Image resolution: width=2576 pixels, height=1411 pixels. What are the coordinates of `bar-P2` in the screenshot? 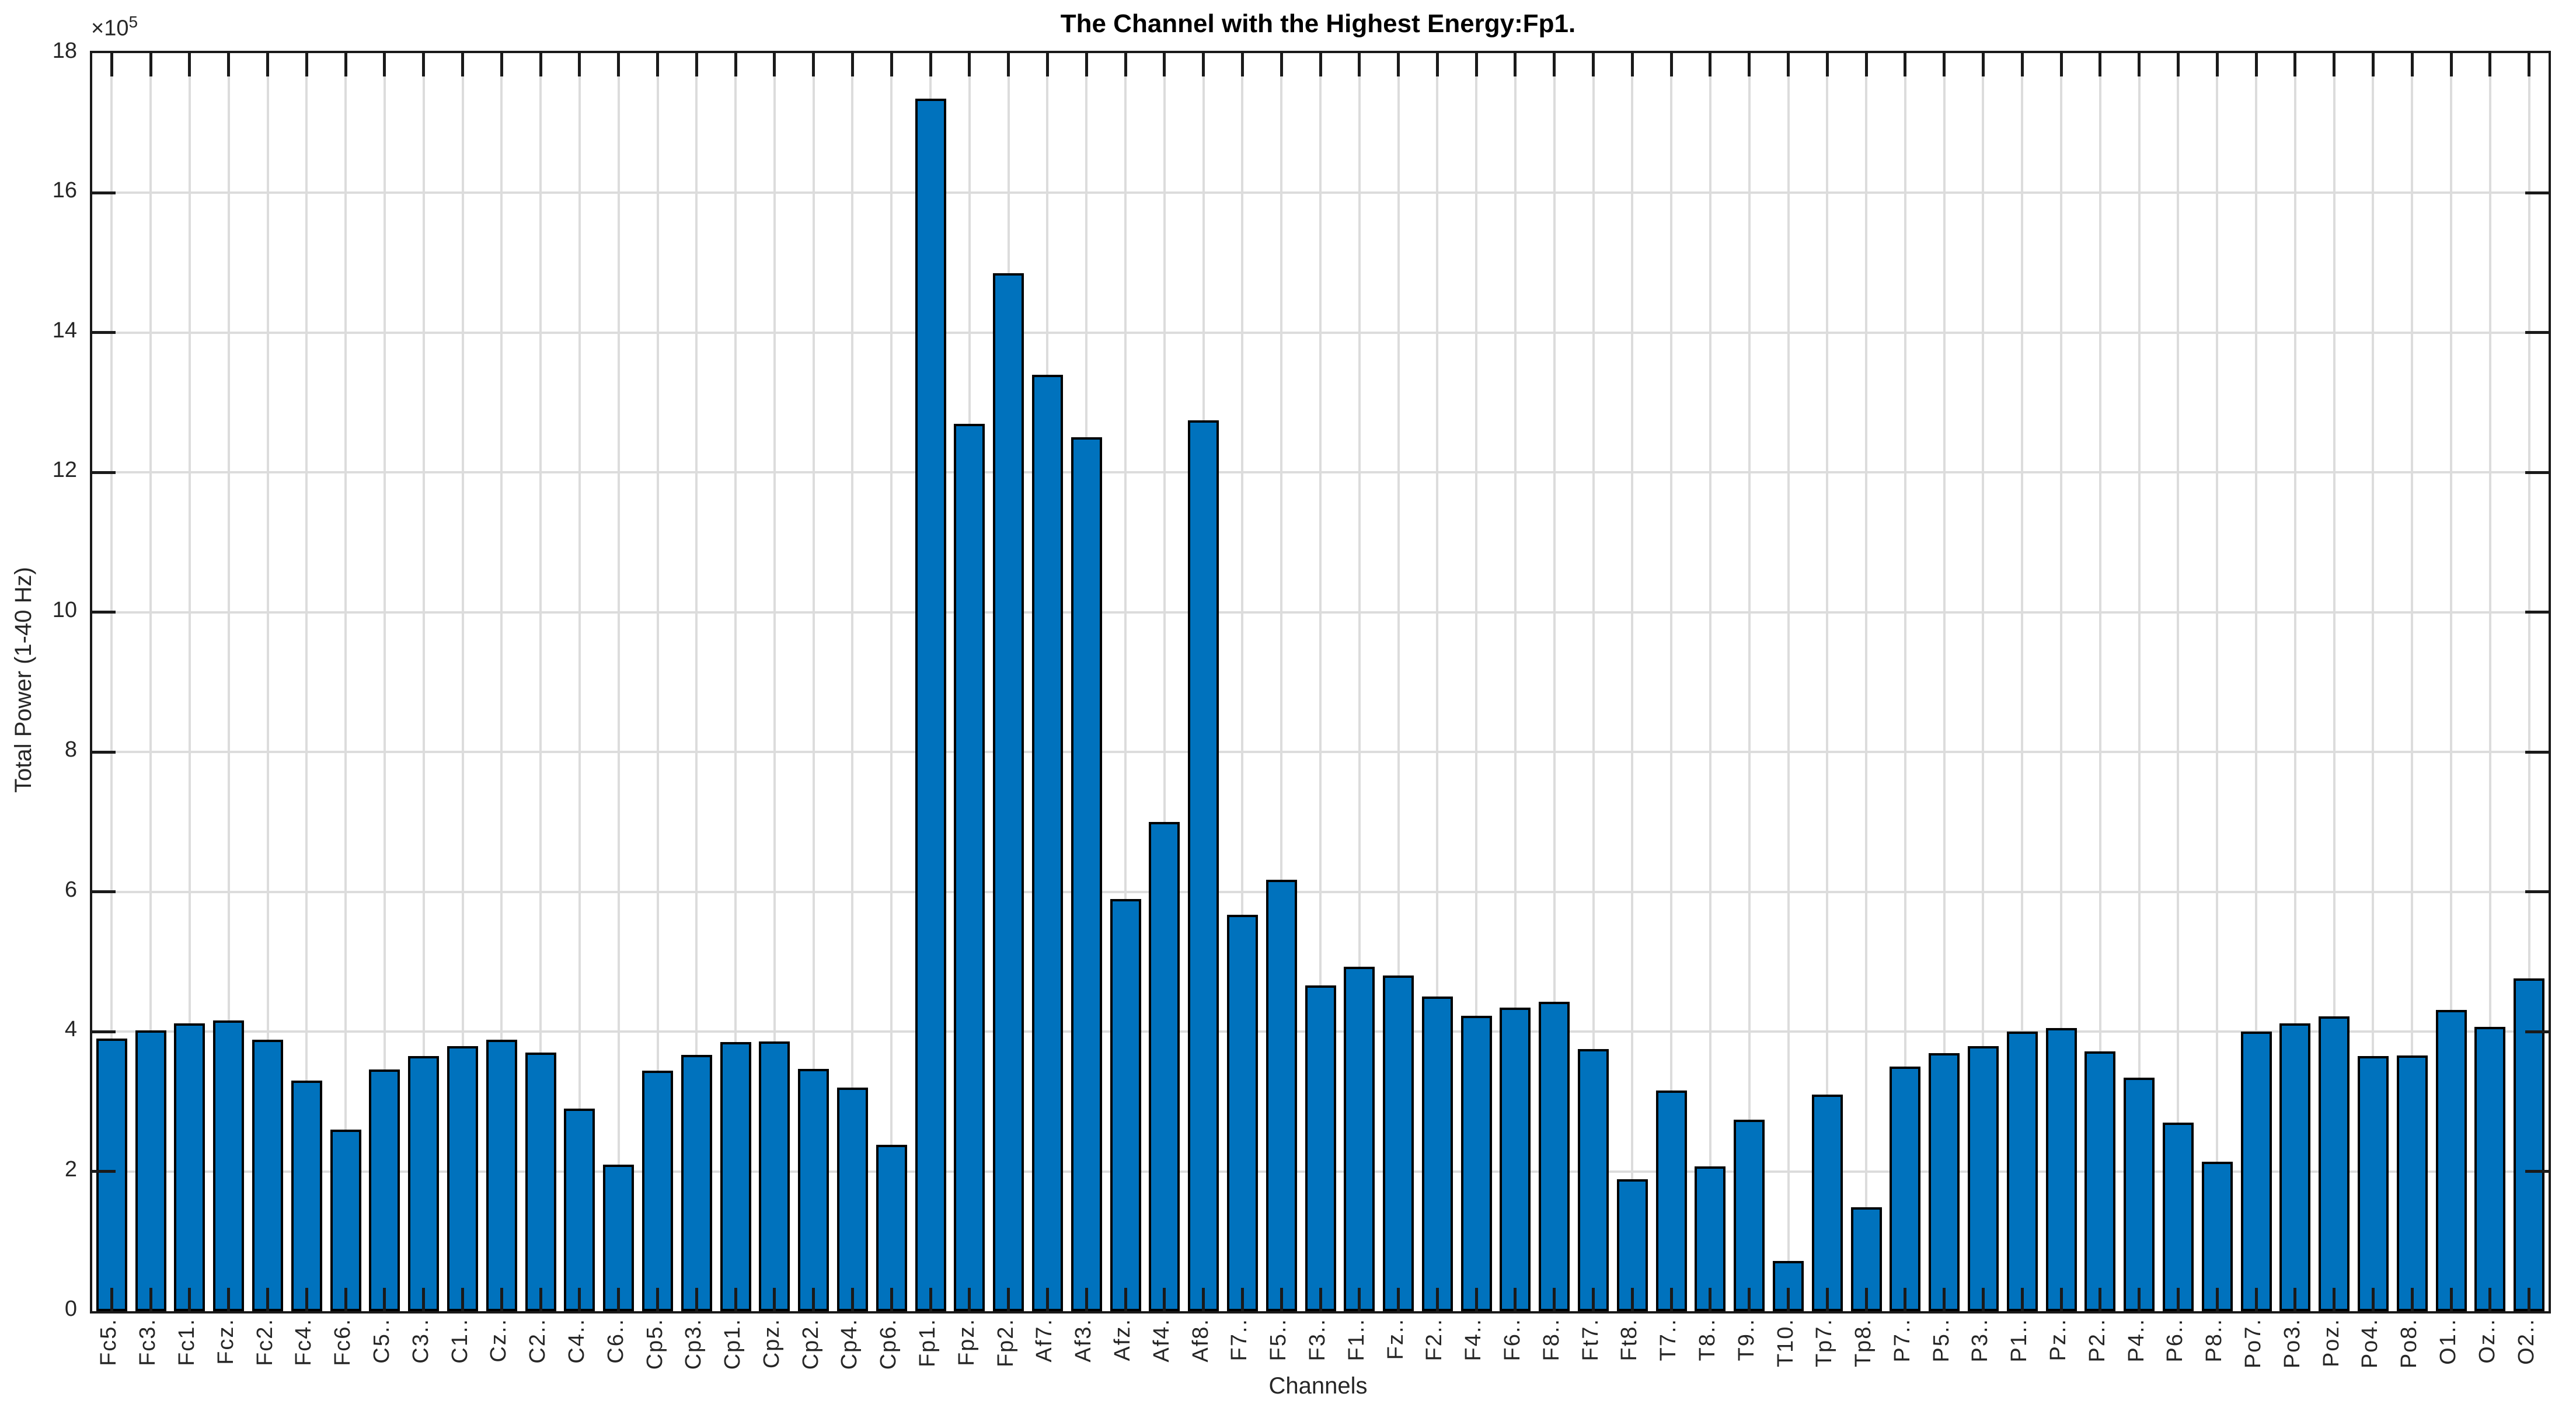 It's located at (2100, 1181).